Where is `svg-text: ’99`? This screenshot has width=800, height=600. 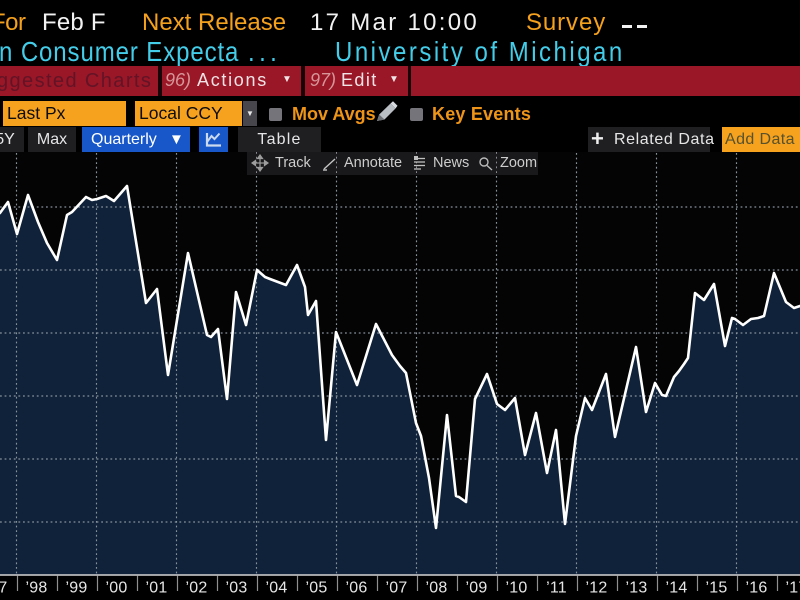 svg-text: ’99 is located at coordinates (77, 587).